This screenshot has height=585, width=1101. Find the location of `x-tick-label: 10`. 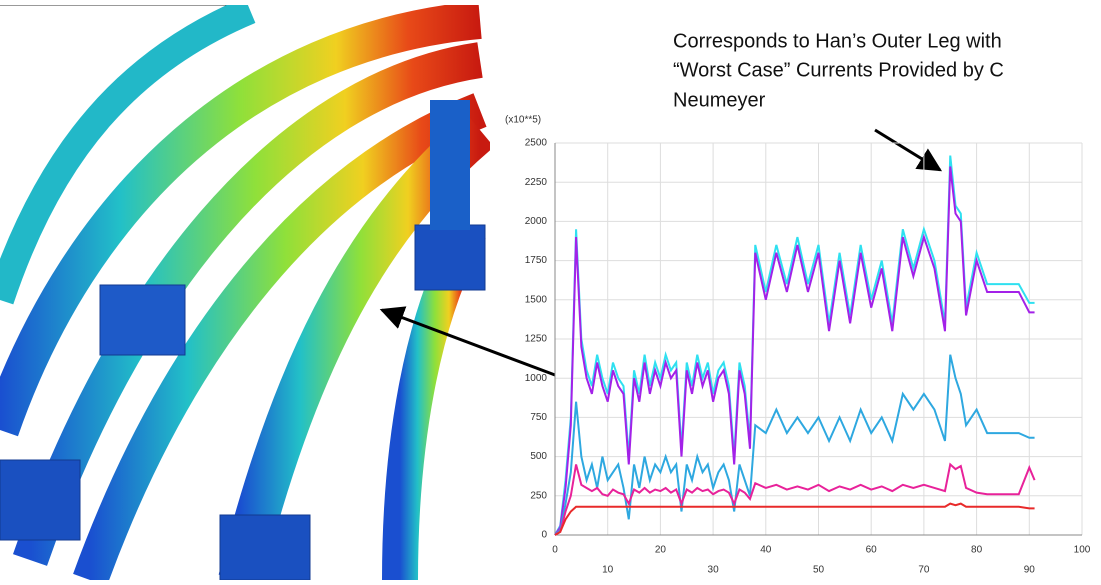

x-tick-label: 10 is located at coordinates (608, 570).